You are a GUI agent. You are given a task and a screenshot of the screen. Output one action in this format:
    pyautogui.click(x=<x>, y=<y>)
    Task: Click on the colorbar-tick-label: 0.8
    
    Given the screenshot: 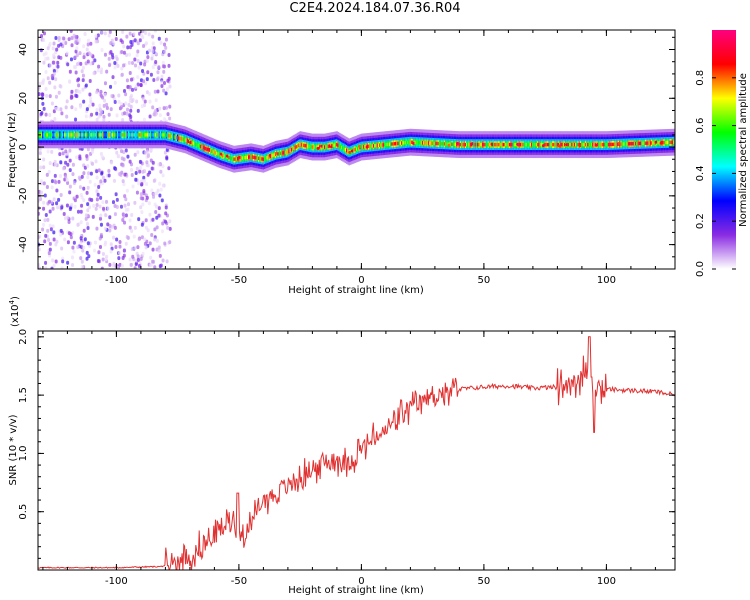 What is the action you would take?
    pyautogui.click(x=700, y=78)
    